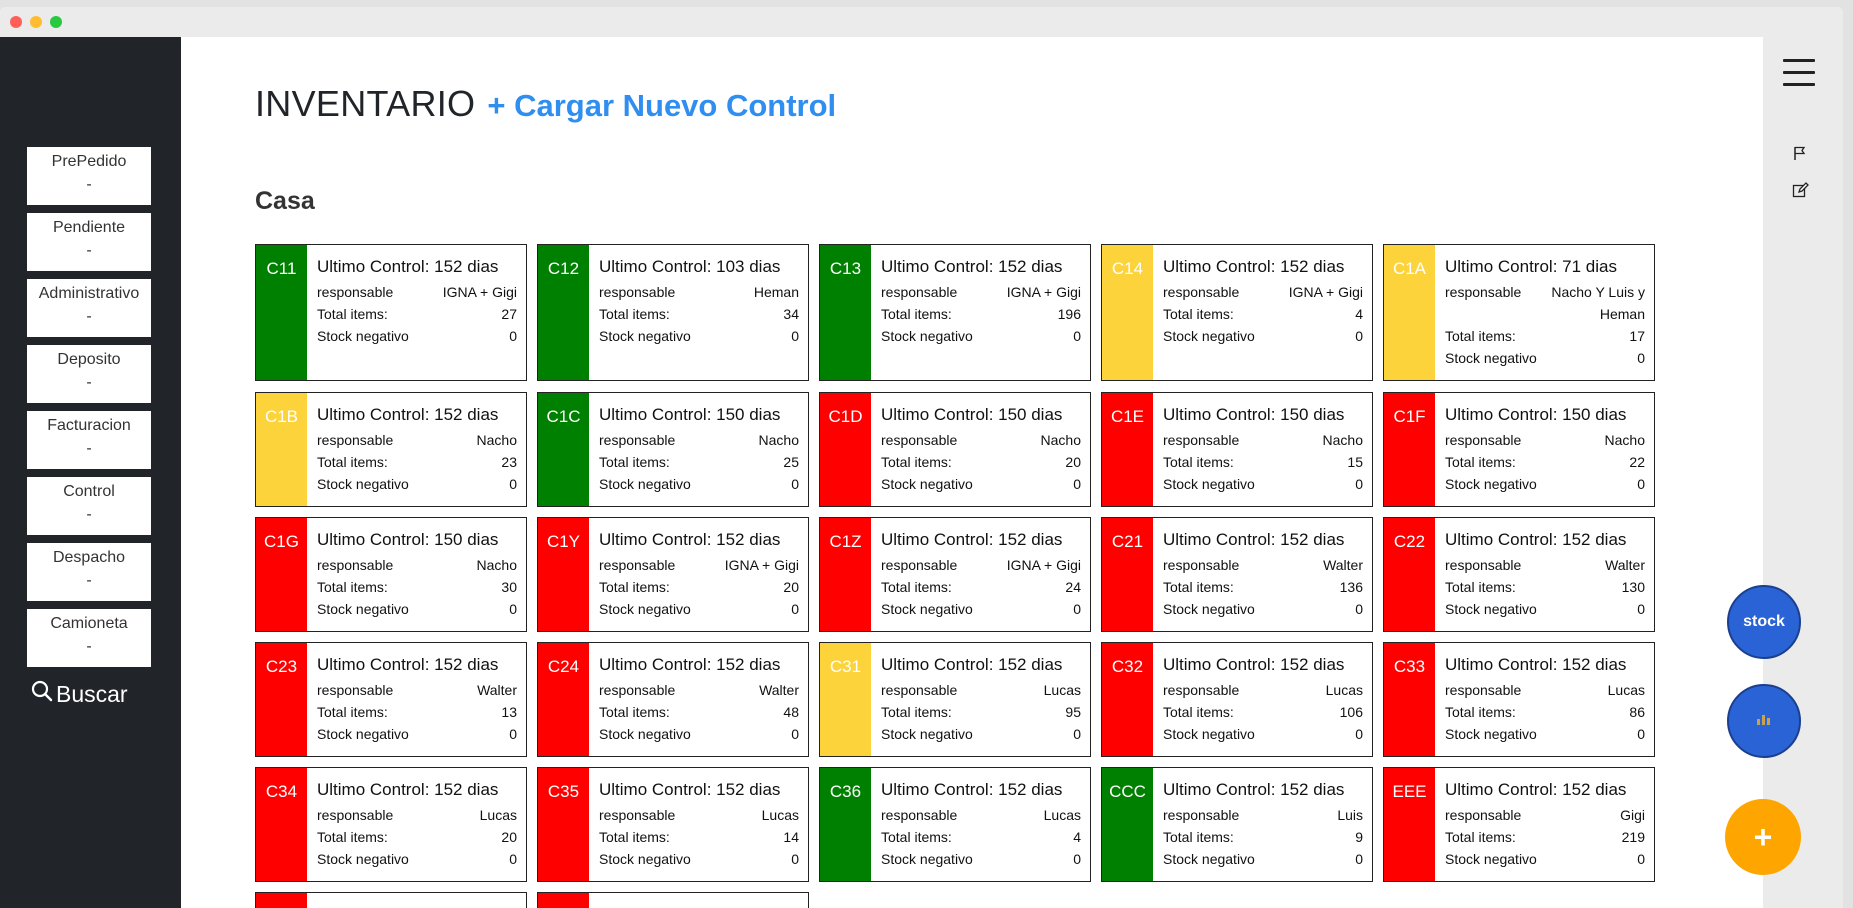  Describe the element at coordinates (509, 314) in the screenshot. I see `total-items-value: 27` at that location.